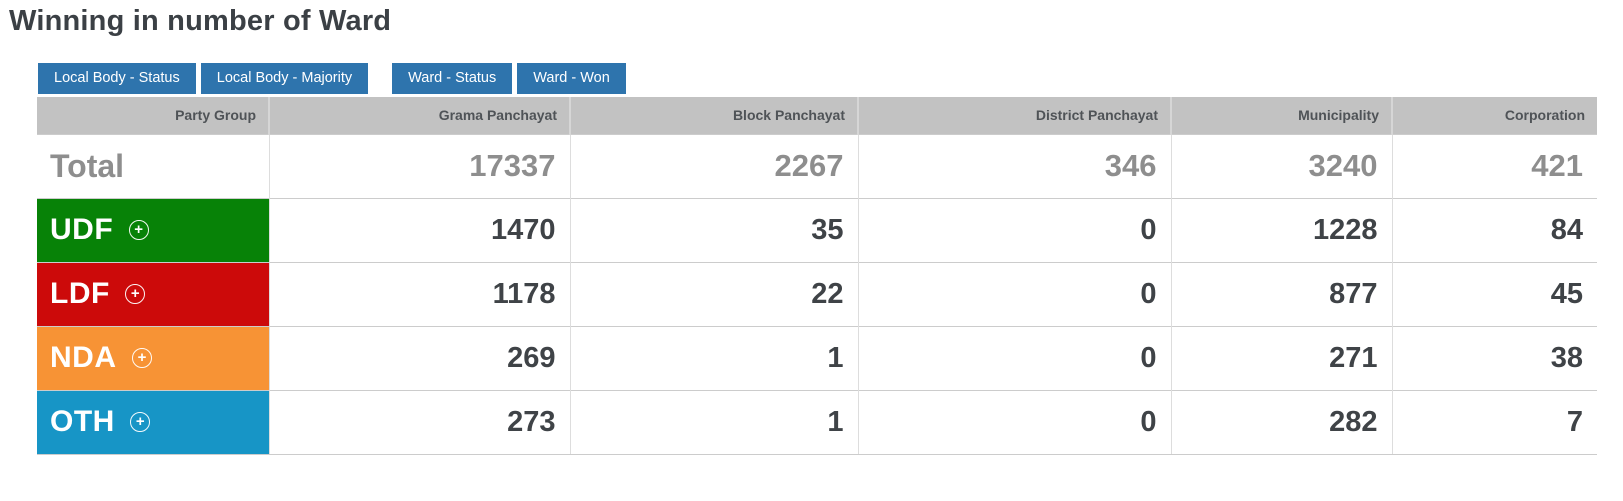 Image resolution: width=1623 pixels, height=501 pixels. What do you see at coordinates (419, 422) in the screenshot?
I see `oth-grama-panchayat: 273` at bounding box center [419, 422].